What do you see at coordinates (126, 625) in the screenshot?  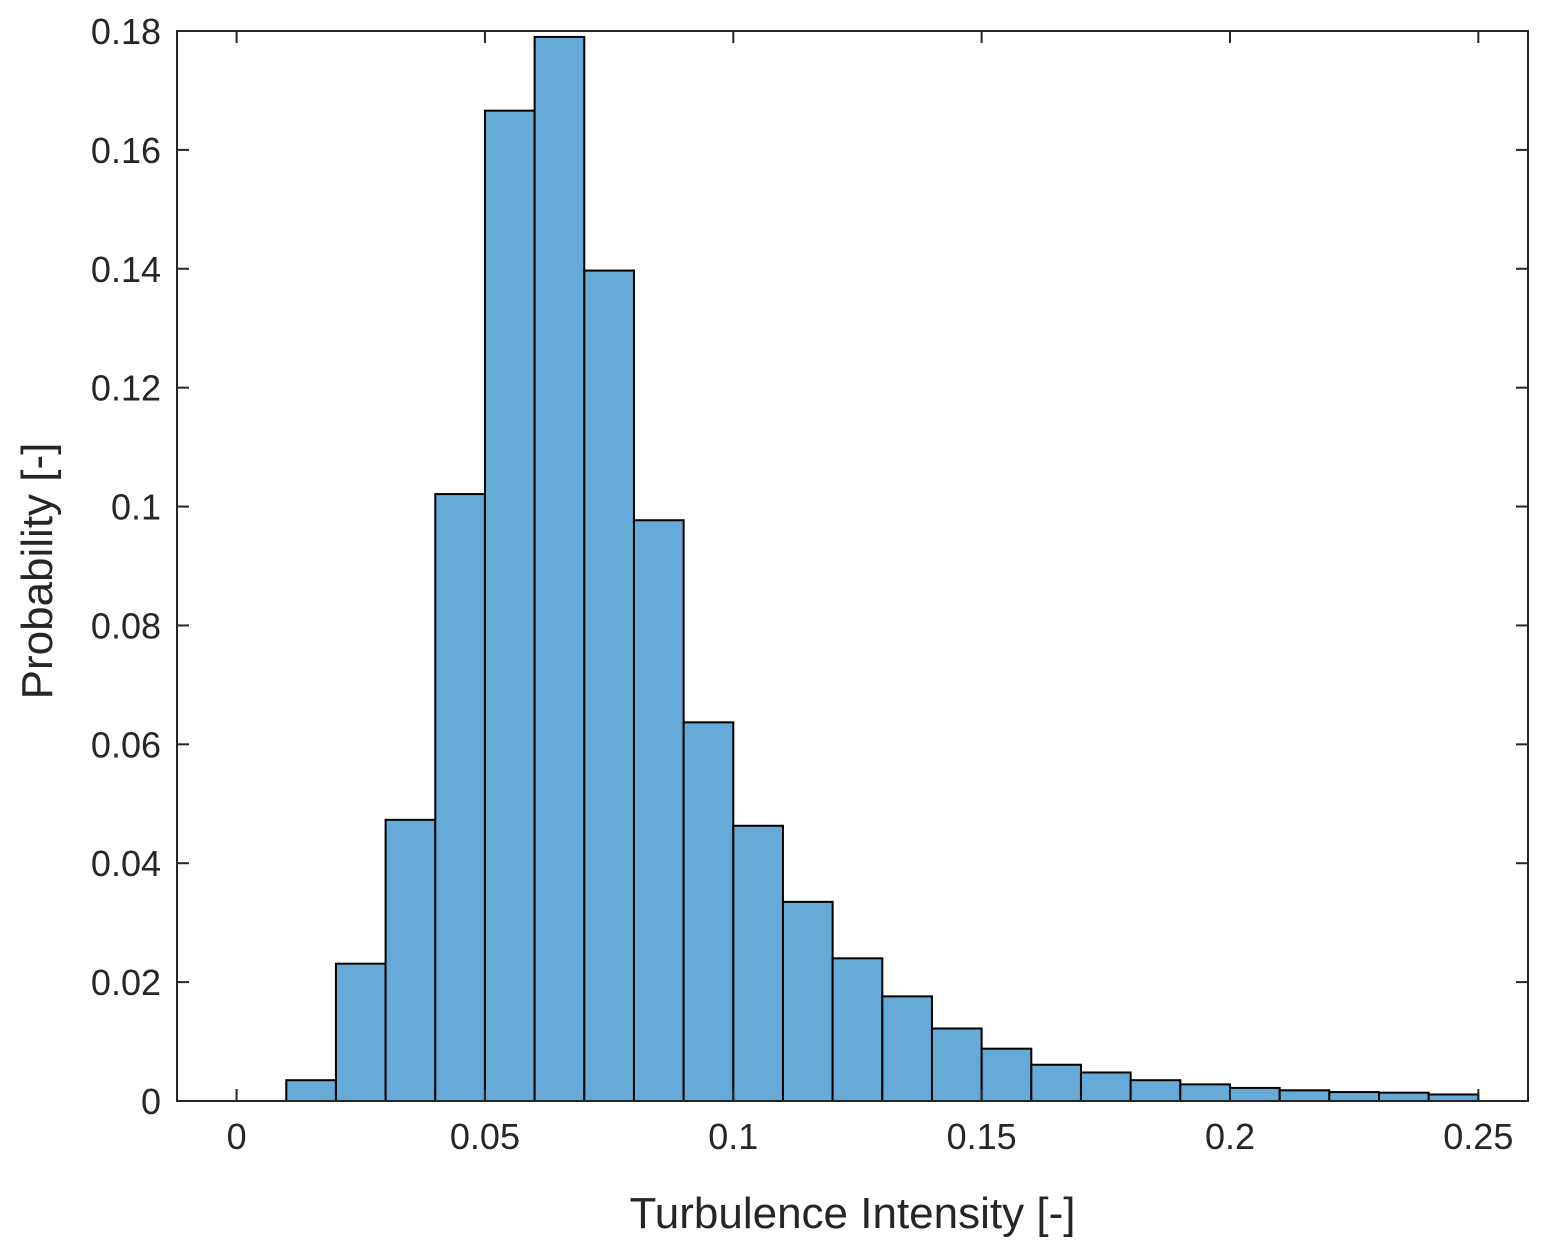 I see `y-tick-label: 0.08` at bounding box center [126, 625].